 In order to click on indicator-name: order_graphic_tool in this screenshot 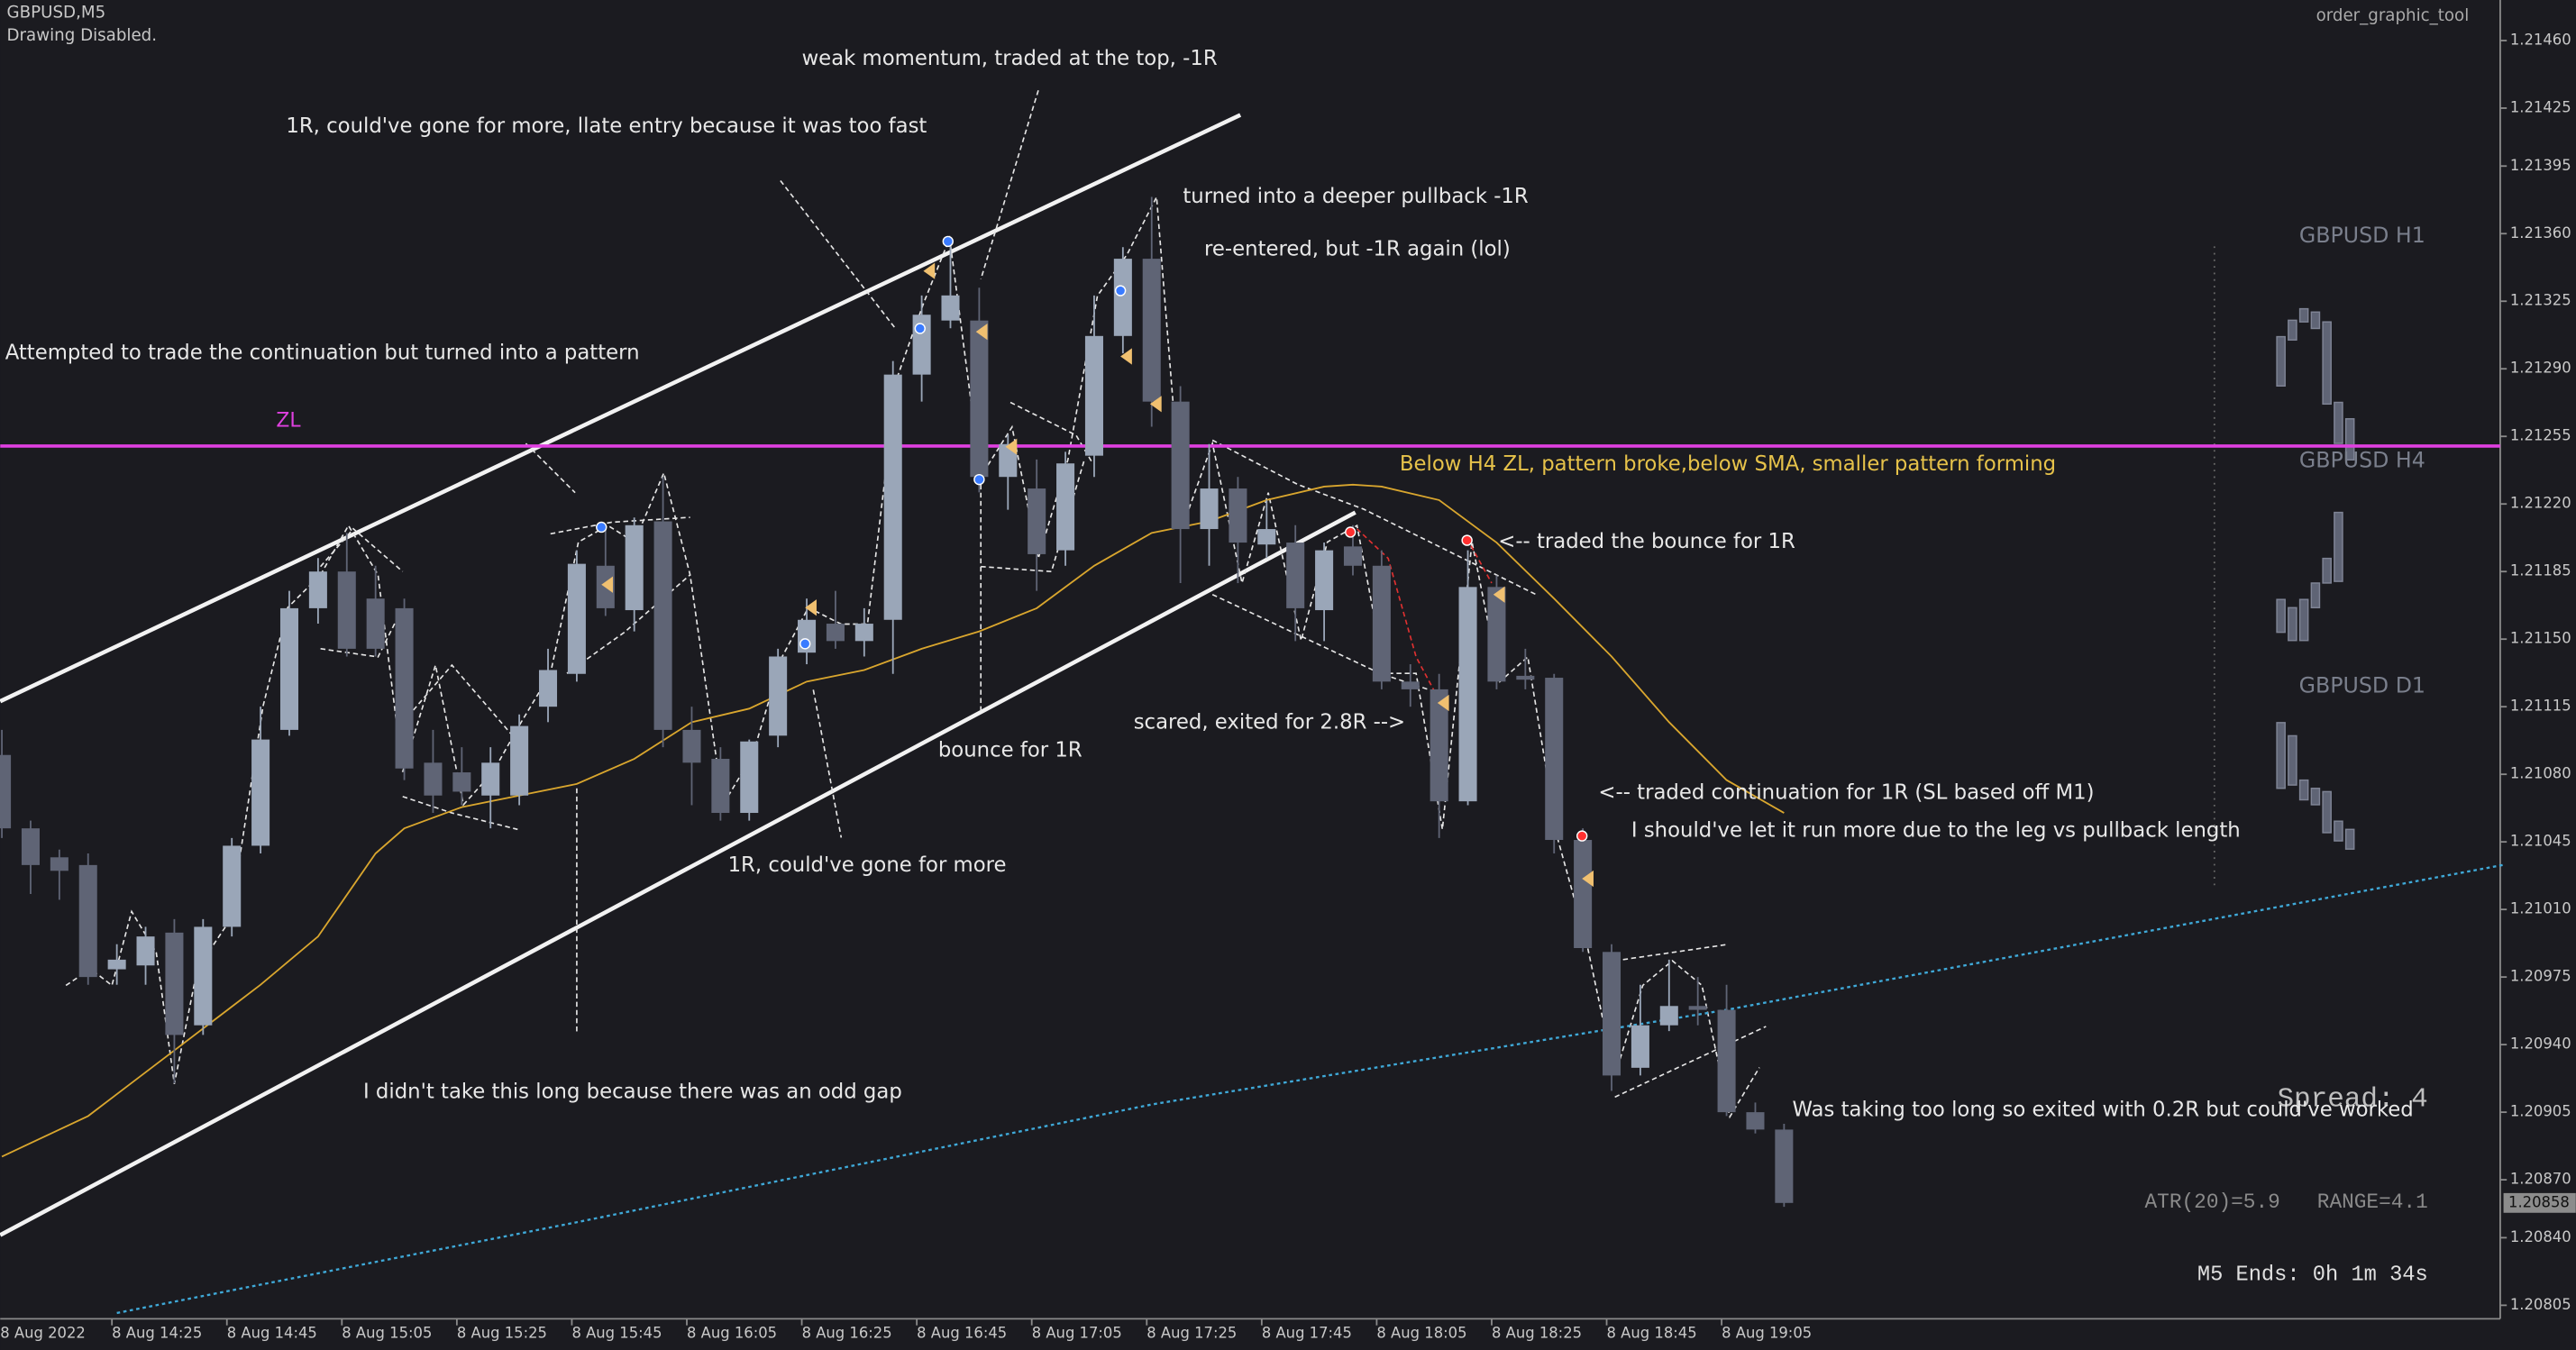, I will do `click(2393, 15)`.